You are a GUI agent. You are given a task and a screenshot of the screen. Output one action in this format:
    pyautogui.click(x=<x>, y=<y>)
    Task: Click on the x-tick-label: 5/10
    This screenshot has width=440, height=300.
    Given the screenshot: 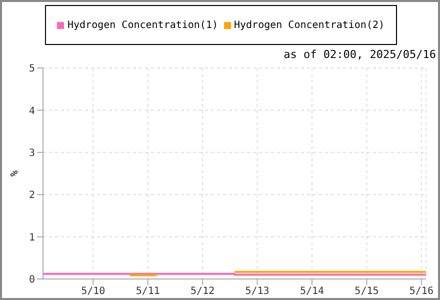 What is the action you would take?
    pyautogui.click(x=93, y=292)
    